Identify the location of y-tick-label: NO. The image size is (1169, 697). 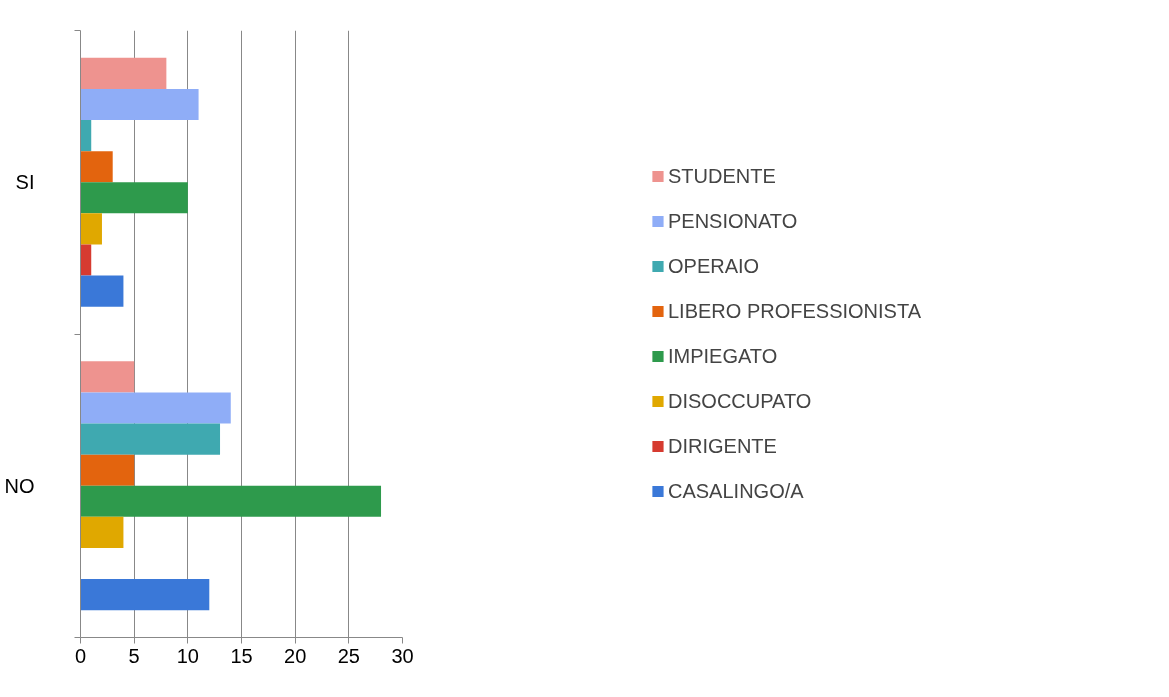
(19, 485).